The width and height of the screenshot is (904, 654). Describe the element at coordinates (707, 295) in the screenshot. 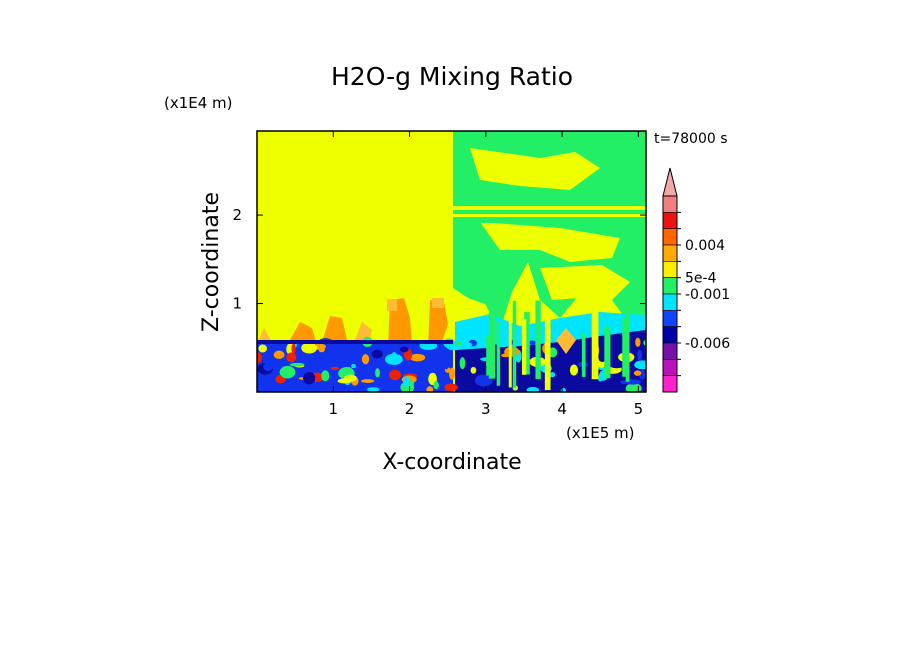

I see `colorbar-label: -0.001` at that location.